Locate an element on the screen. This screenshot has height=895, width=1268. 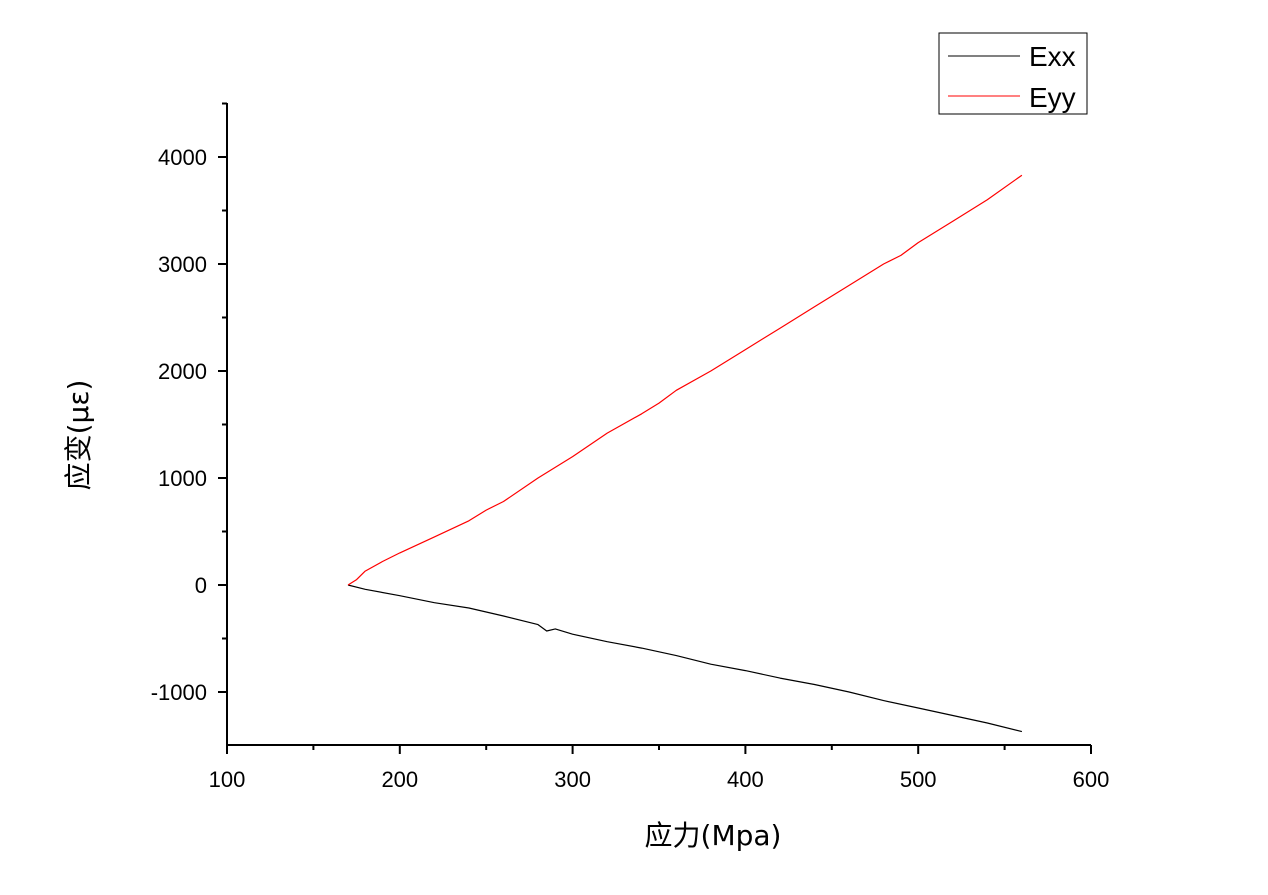
x-tick-label: 300 is located at coordinates (572, 779).